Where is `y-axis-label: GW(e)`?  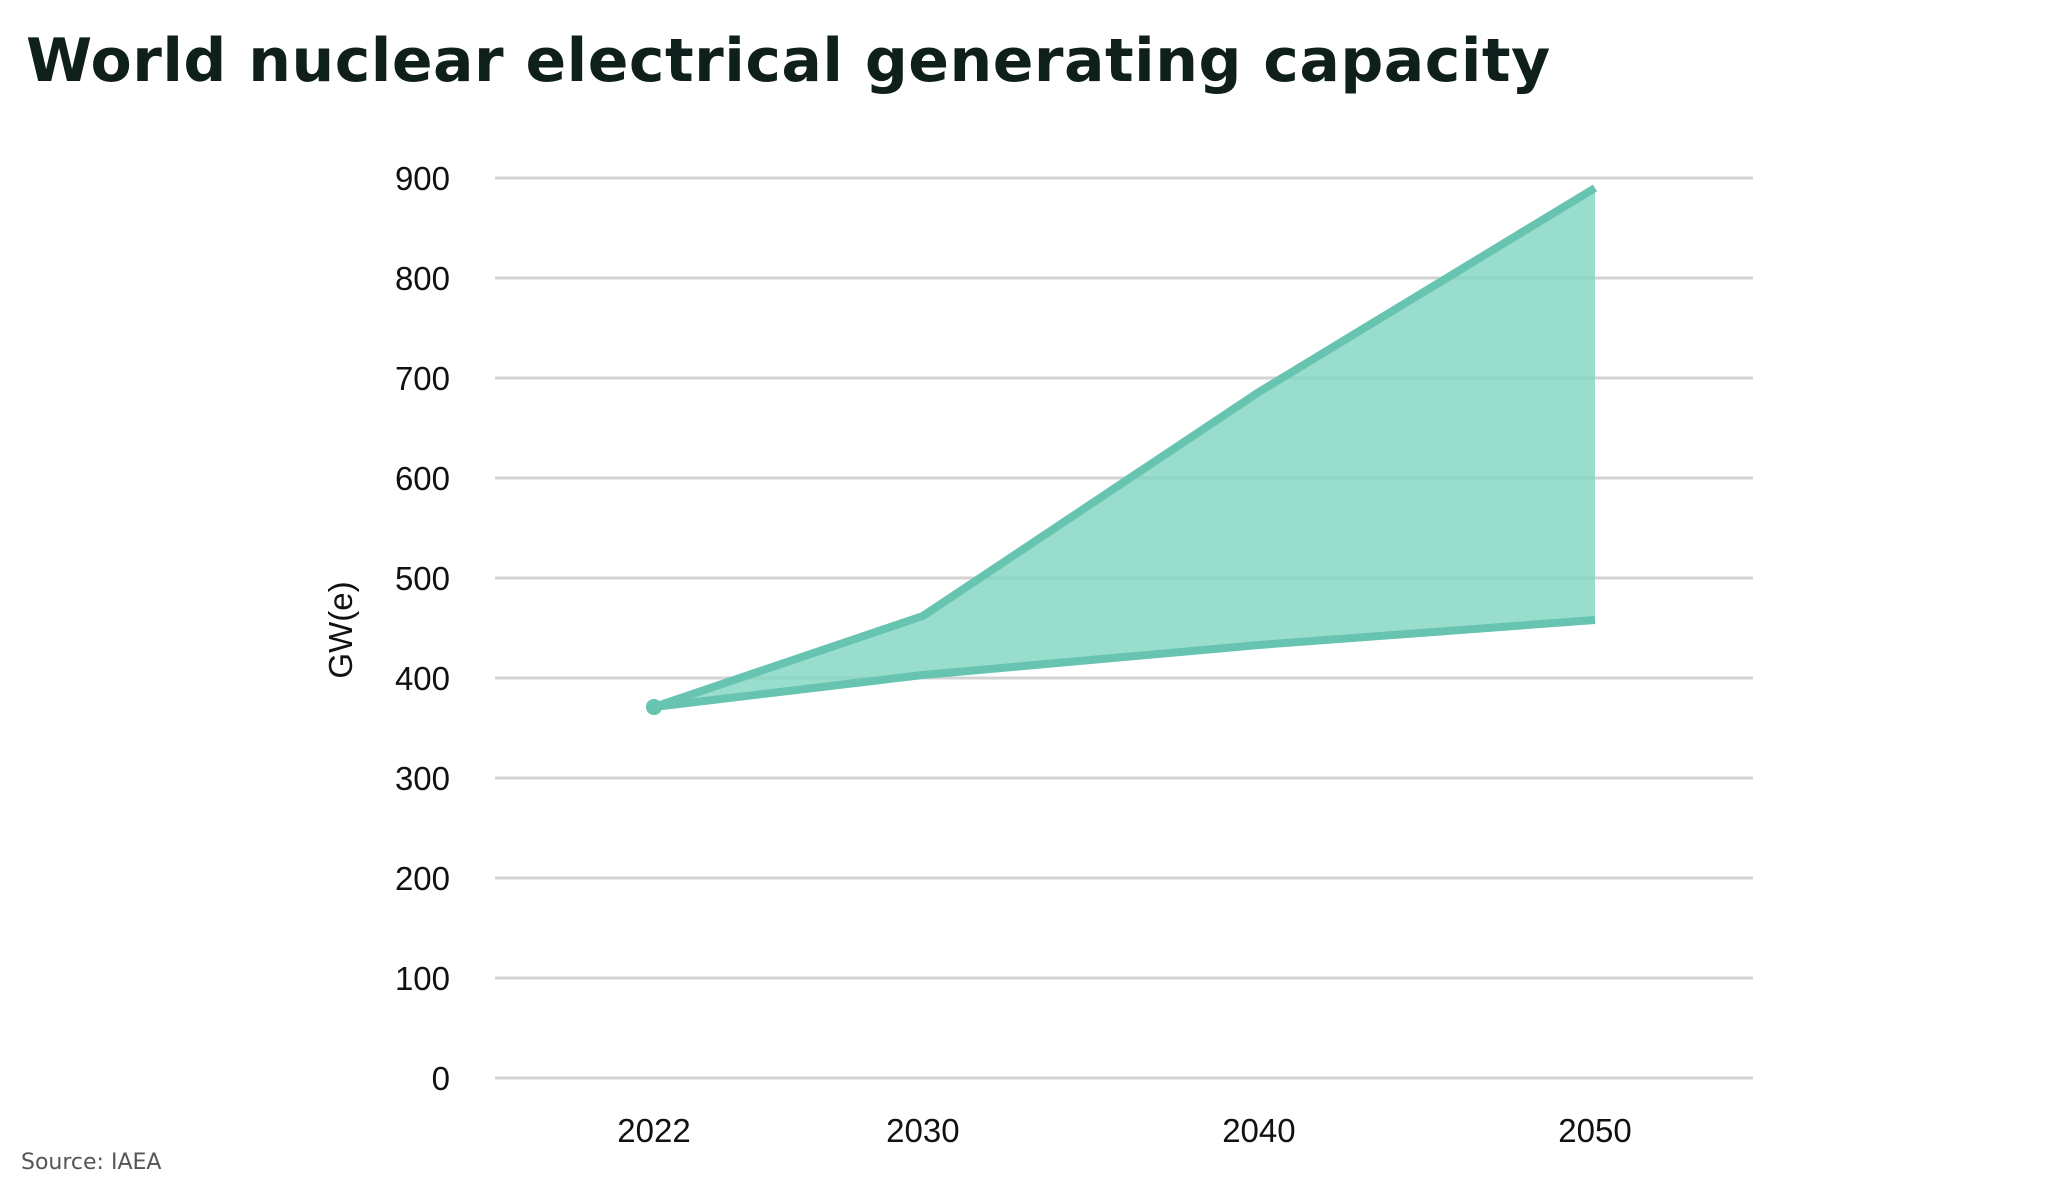
y-axis-label: GW(e) is located at coordinates (340, 629).